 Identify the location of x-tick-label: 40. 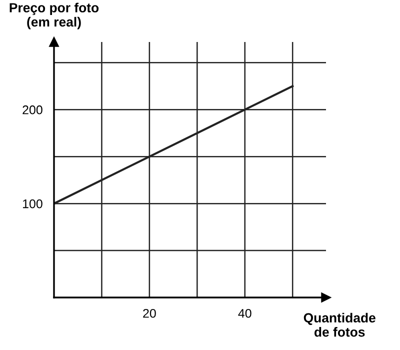
(245, 313).